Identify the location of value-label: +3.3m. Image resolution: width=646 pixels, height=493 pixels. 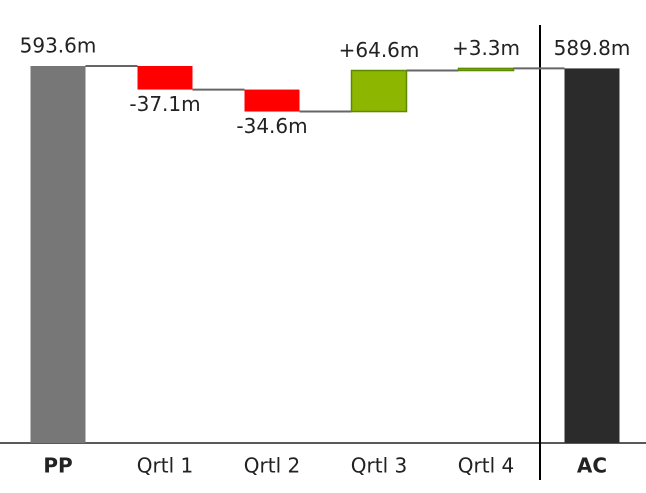
(486, 48).